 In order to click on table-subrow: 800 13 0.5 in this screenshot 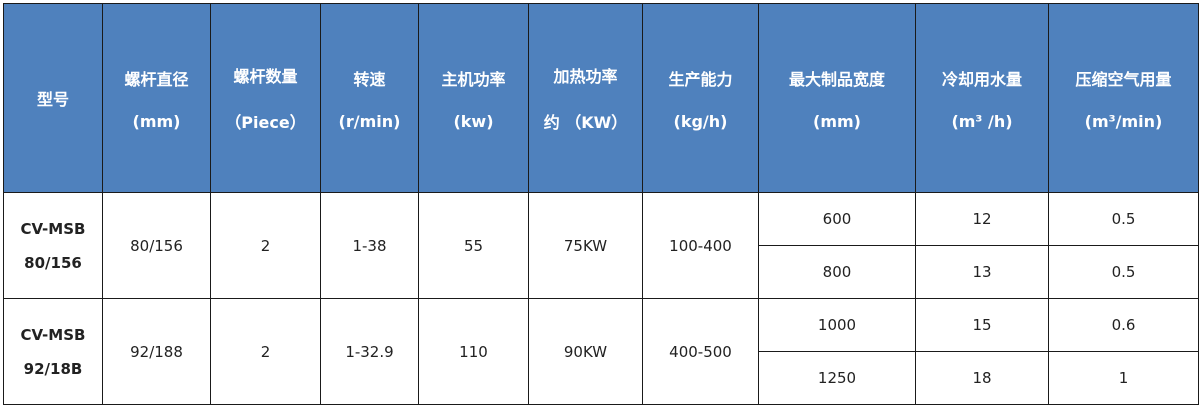, I will do `click(601, 272)`.